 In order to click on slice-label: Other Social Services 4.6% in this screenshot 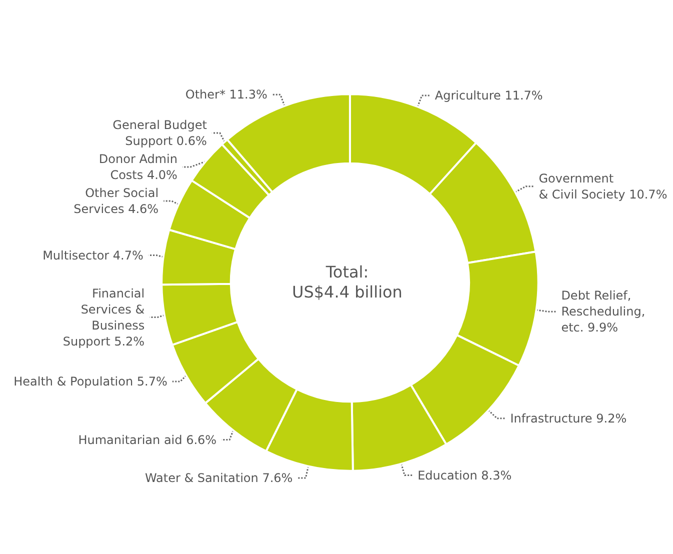, I will do `click(116, 201)`.